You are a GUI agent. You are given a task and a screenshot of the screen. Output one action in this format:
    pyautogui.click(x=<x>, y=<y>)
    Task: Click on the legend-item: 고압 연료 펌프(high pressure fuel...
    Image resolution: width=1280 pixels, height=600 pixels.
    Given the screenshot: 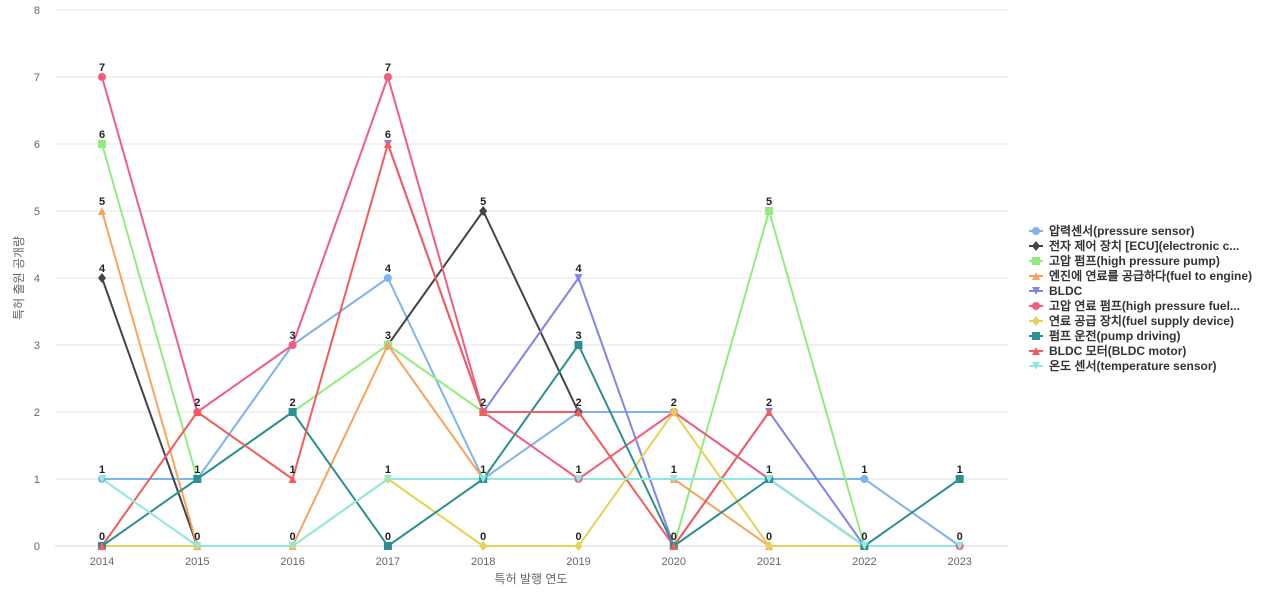 What is the action you would take?
    pyautogui.click(x=1134, y=305)
    